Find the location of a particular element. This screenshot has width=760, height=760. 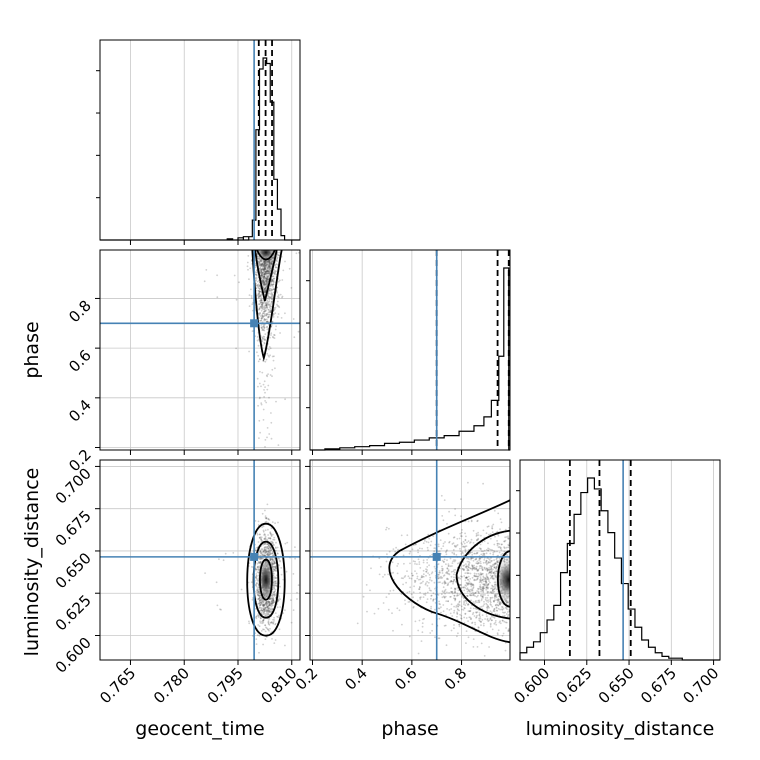

x-tick-label: 0.625 is located at coordinates (574, 685).